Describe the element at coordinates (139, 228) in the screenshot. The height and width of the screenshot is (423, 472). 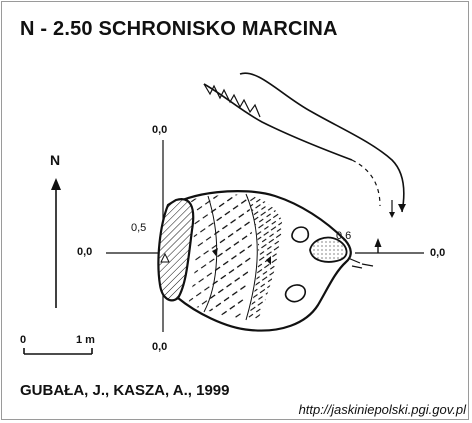
I see `depth-label-left: 0,5` at that location.